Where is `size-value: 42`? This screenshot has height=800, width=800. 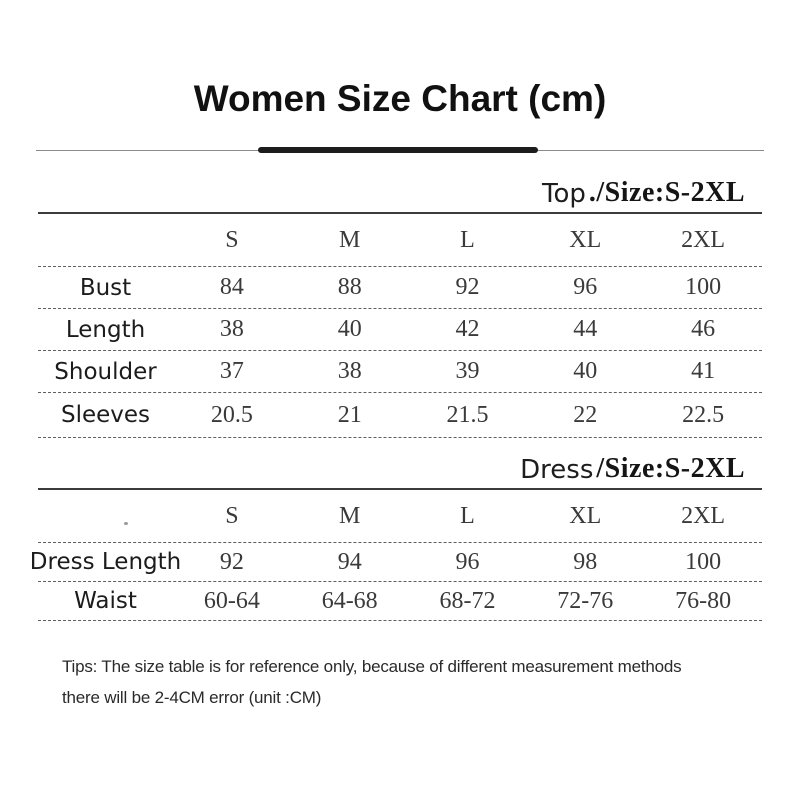 size-value: 42 is located at coordinates (467, 329).